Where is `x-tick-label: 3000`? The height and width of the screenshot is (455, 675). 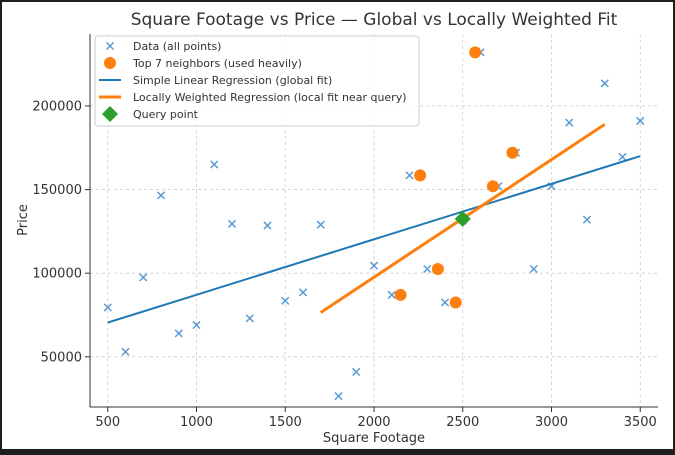 x-tick-label: 3000 is located at coordinates (551, 422).